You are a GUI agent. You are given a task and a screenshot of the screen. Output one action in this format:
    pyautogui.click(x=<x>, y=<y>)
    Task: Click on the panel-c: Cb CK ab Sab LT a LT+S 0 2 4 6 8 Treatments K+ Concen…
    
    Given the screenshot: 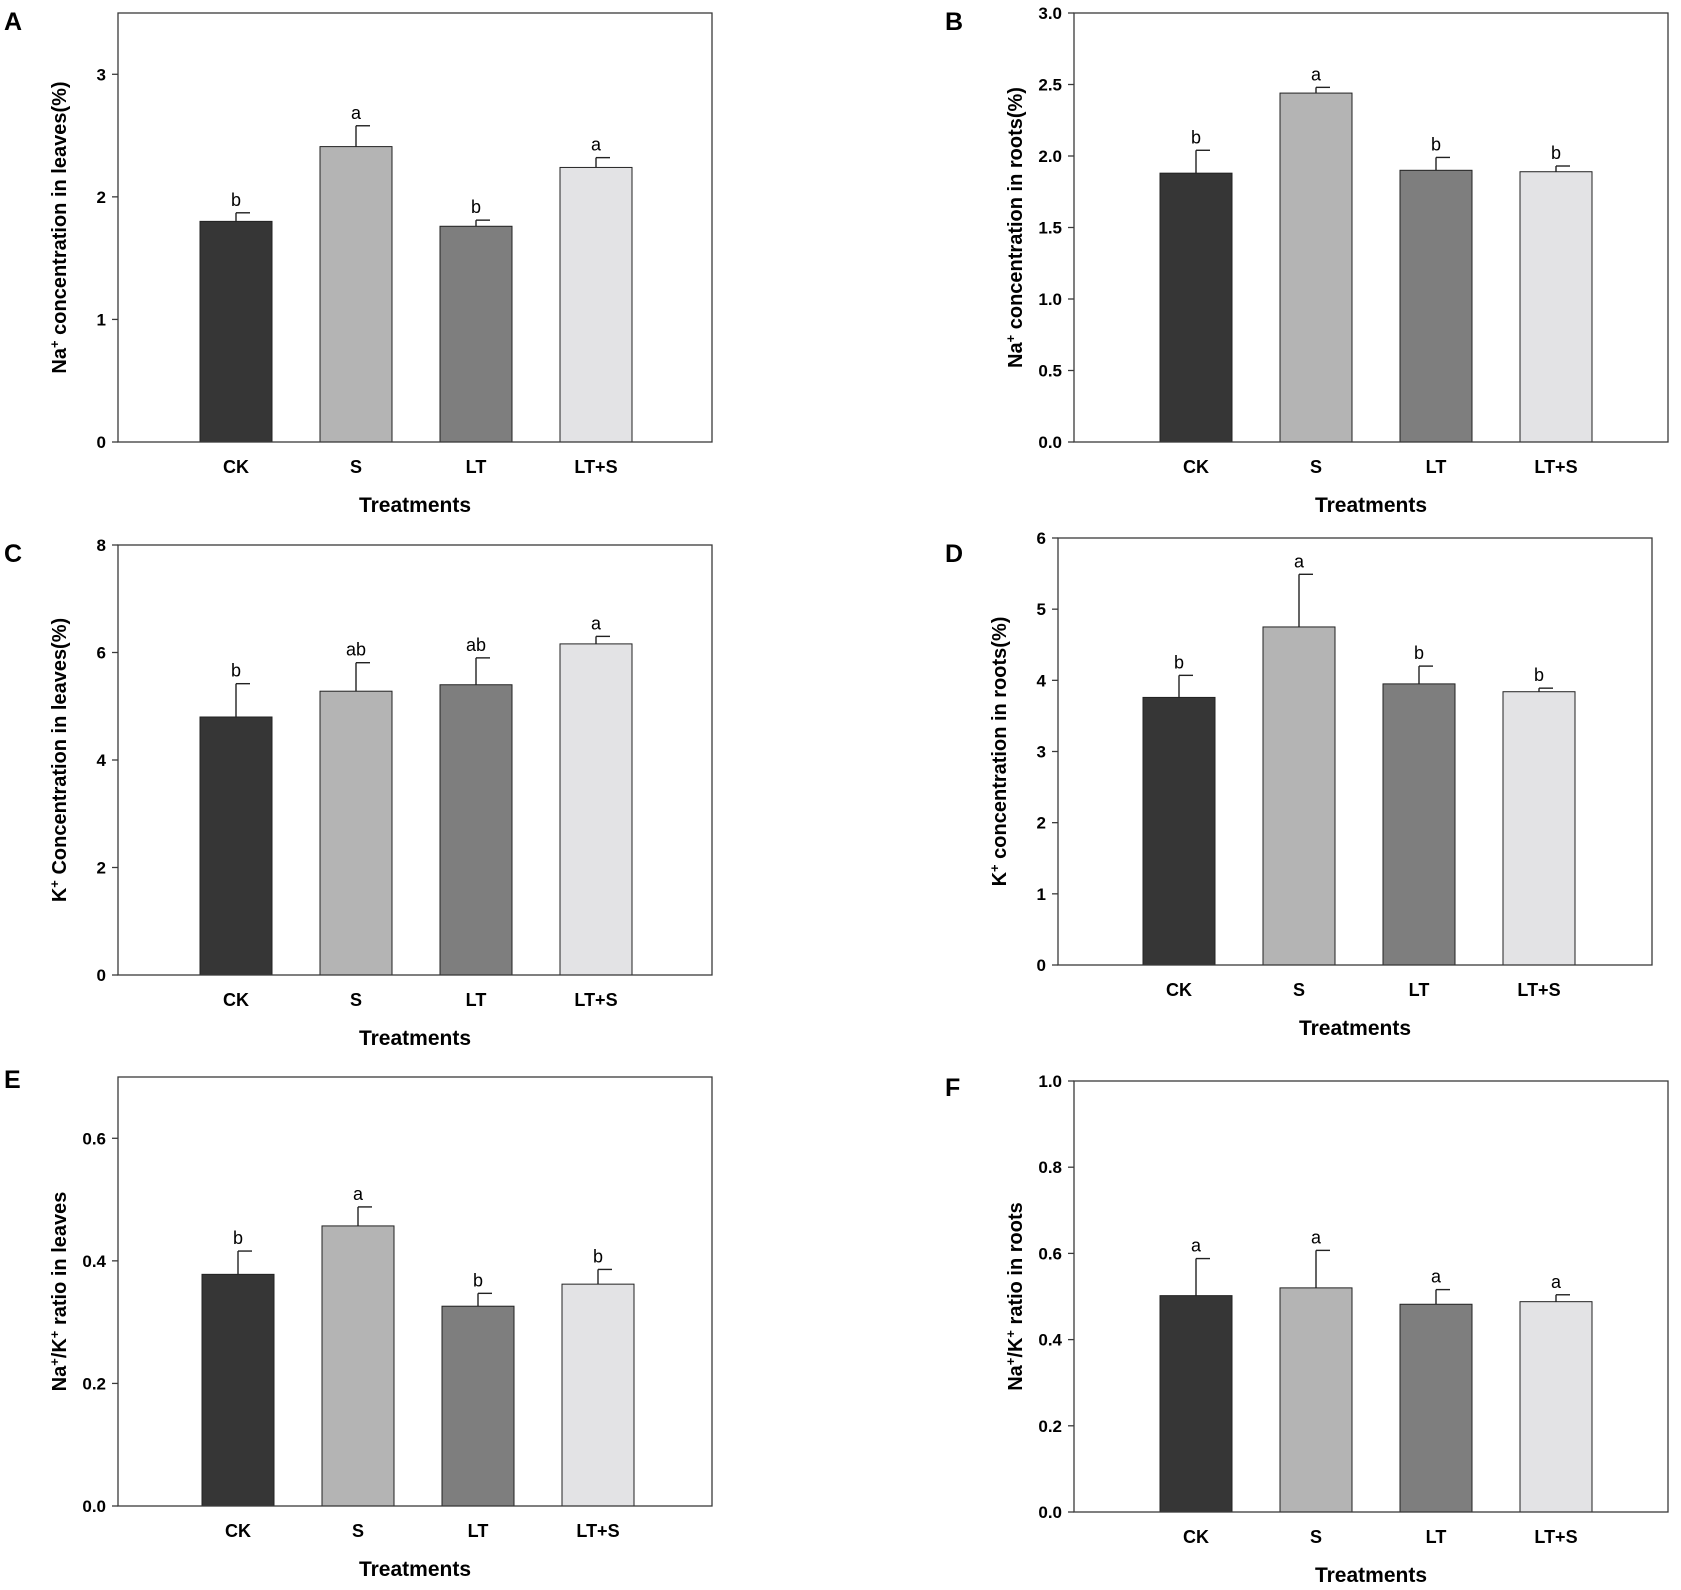 What is the action you would take?
    pyautogui.click(x=358, y=793)
    